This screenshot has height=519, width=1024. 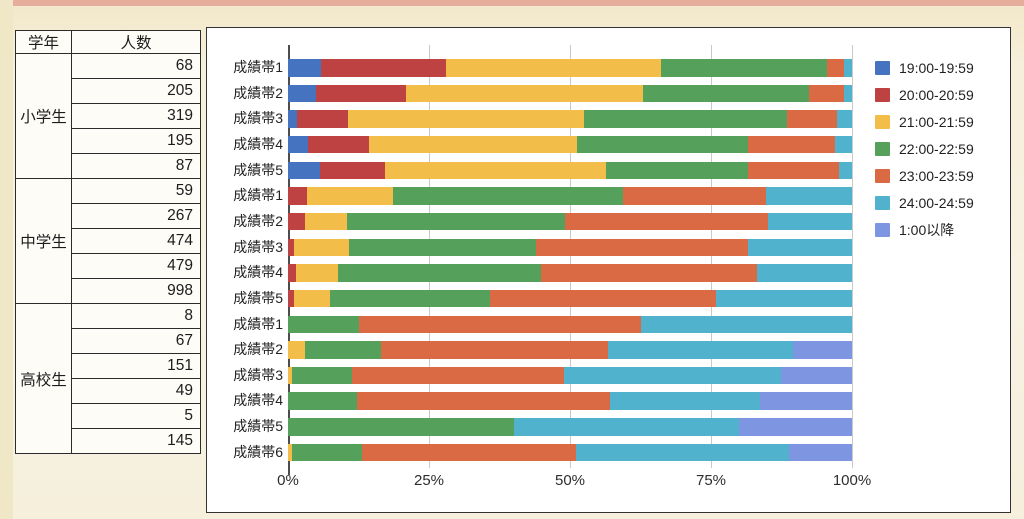 I want to click on row-label-中学生-成績帯2: 成績帯2, so click(x=258, y=220).